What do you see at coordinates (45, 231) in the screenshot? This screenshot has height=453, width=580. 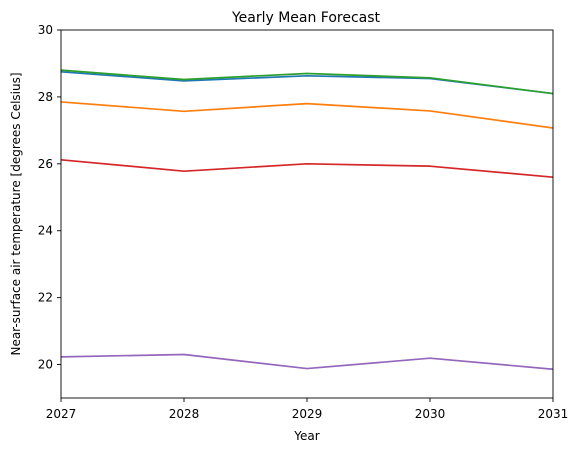 I see `y-tick-label: 24` at bounding box center [45, 231].